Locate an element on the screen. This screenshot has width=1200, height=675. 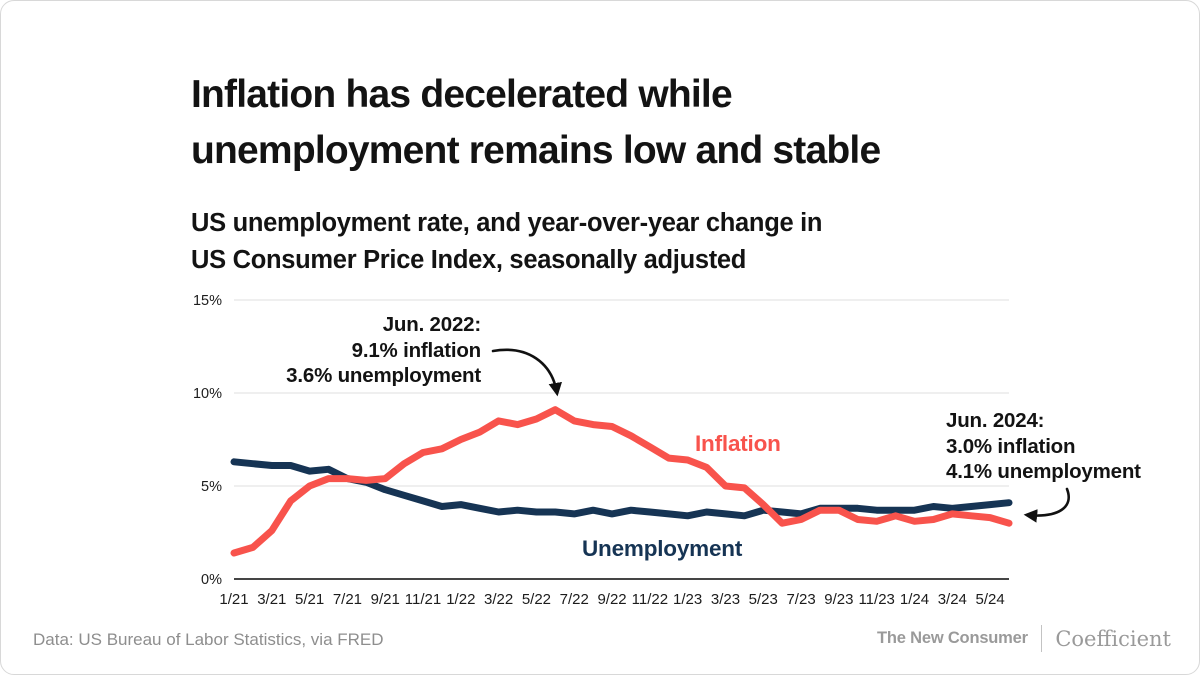
x-tick-label: 3/24 is located at coordinates (952, 599).